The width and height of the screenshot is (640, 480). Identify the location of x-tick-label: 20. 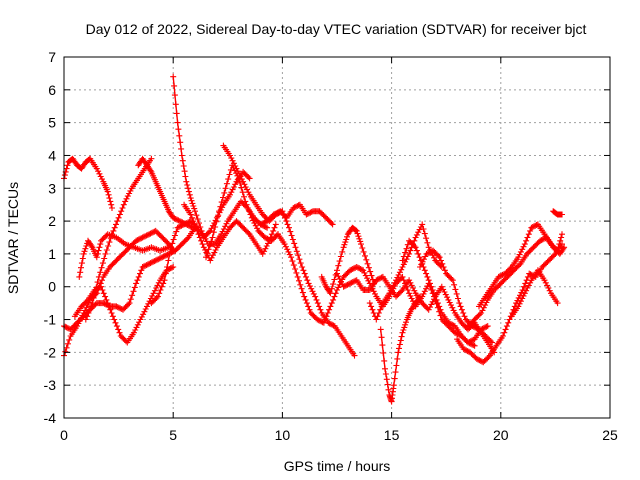
(501, 435).